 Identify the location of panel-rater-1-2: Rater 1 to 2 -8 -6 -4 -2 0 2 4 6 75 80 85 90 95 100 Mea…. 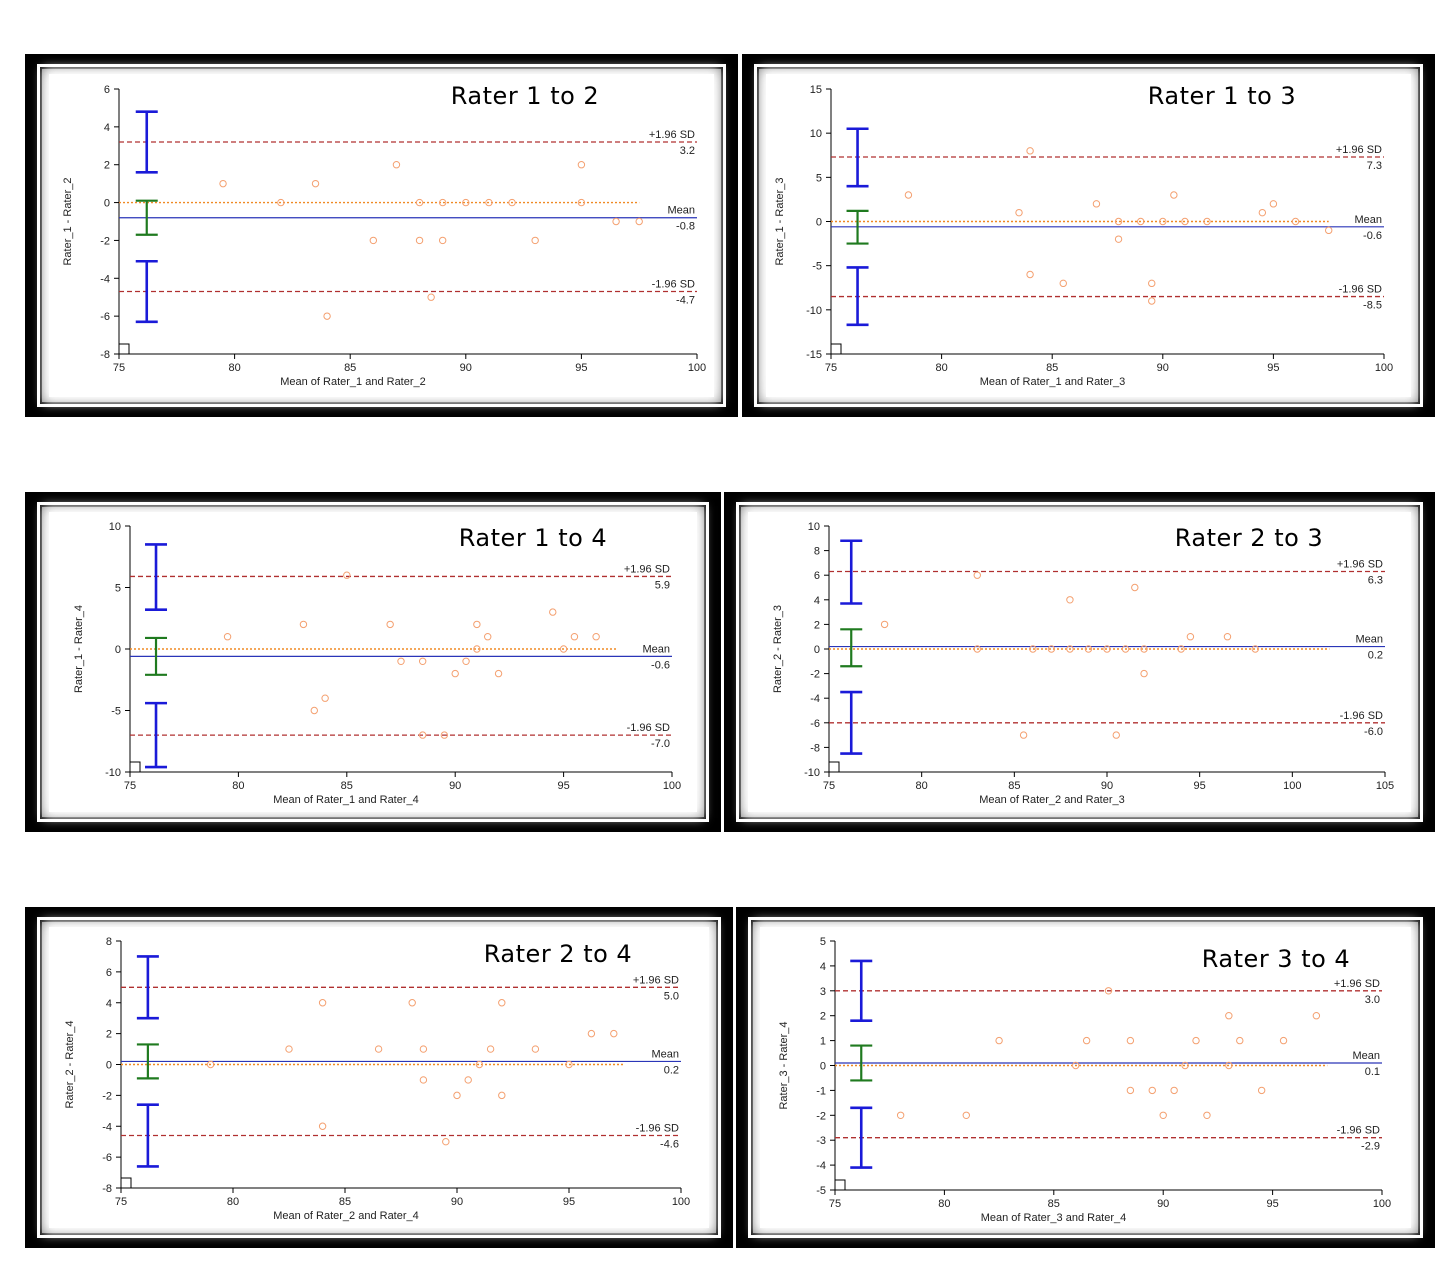
(381, 235).